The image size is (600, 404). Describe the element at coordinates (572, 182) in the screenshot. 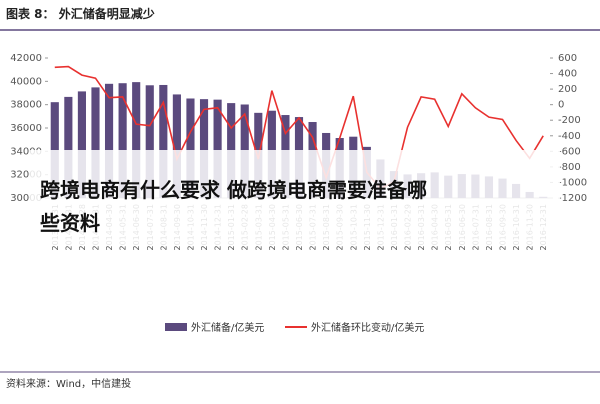

I see `y2-tick-label: -1000` at that location.